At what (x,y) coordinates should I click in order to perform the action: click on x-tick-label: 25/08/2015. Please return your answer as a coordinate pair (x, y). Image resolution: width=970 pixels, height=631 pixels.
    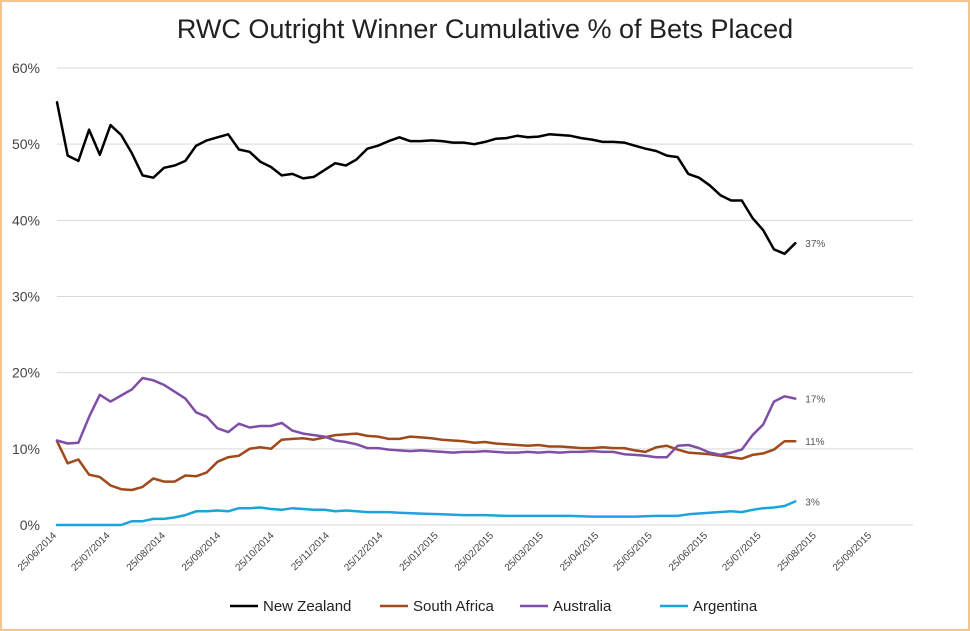
    Looking at the image, I should click on (797, 551).